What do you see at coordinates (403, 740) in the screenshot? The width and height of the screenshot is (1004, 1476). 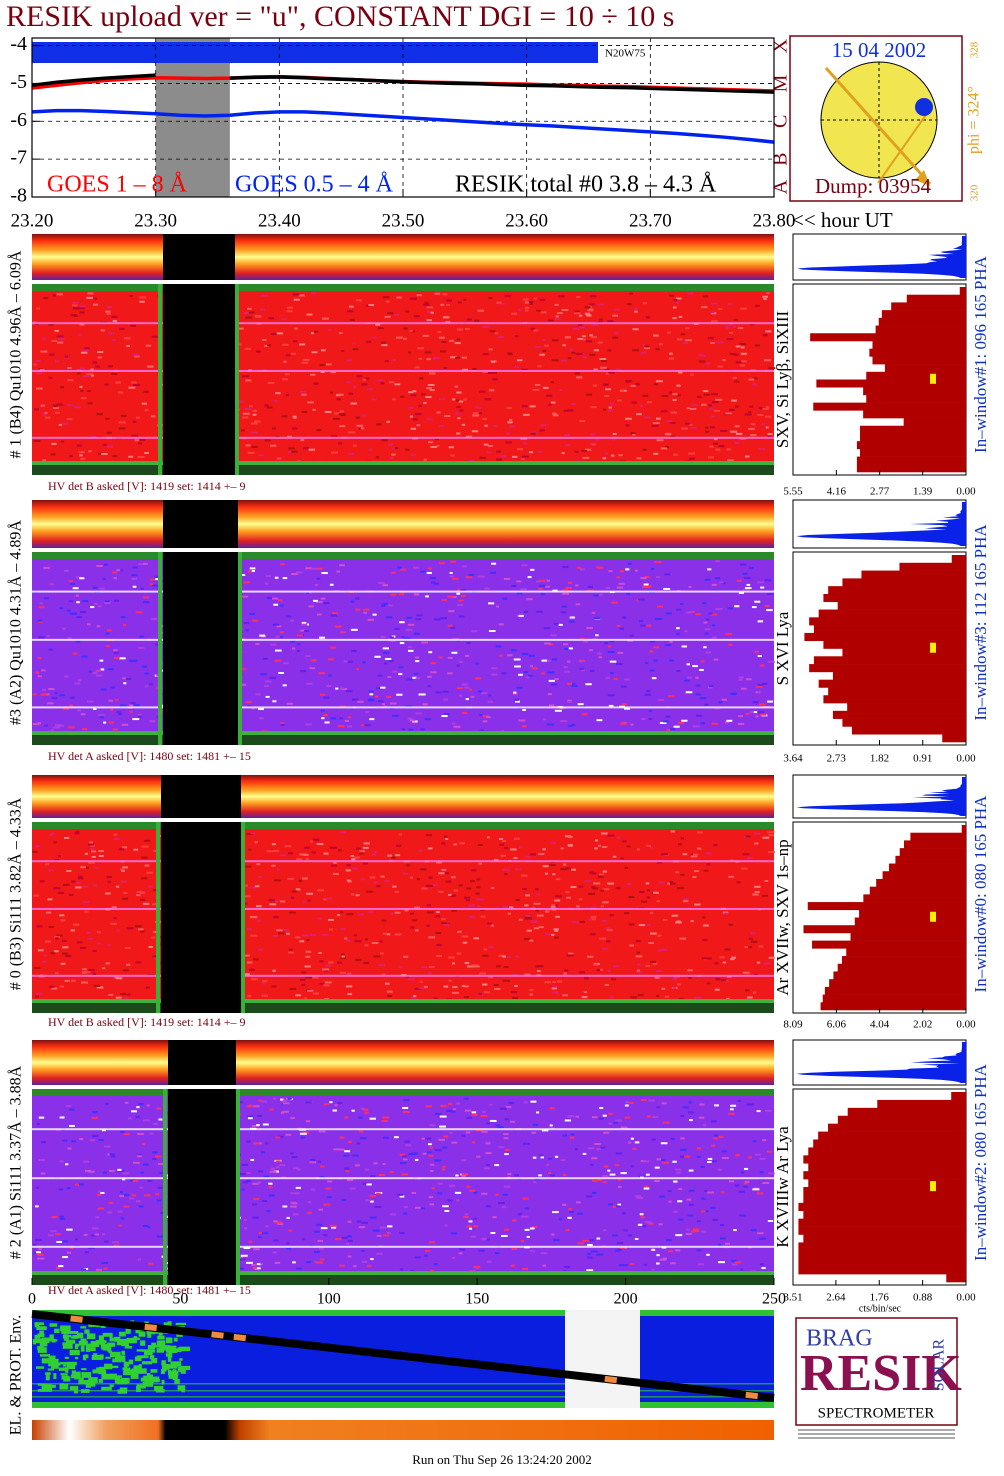 I see `edge-band` at bounding box center [403, 740].